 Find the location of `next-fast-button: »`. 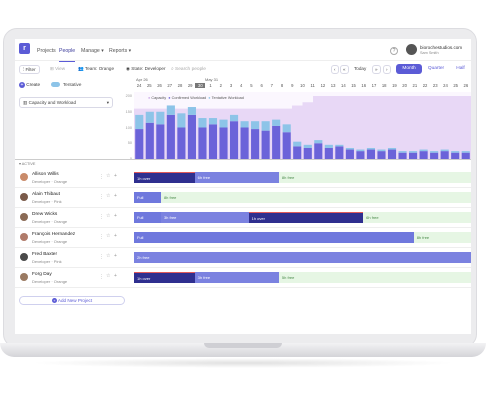

next-fast-button: » is located at coordinates (376, 69).